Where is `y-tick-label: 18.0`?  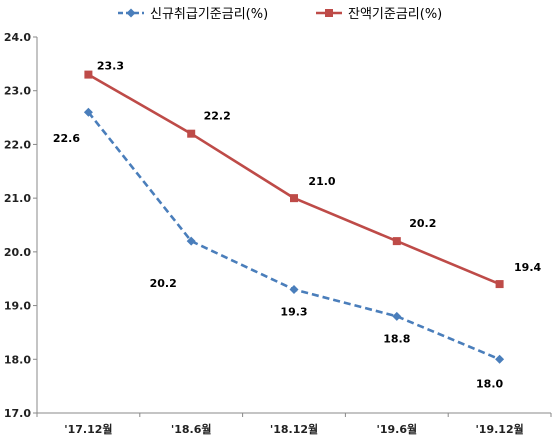
y-tick-label: 18.0 is located at coordinates (17, 359).